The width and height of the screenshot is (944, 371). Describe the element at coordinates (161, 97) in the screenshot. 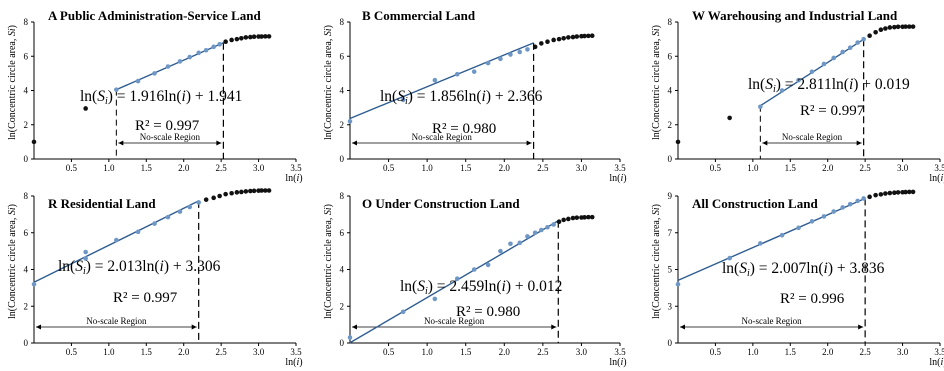

I see `regression-equation: ln(Si) = 1.916ln(i) + 1.941` at that location.